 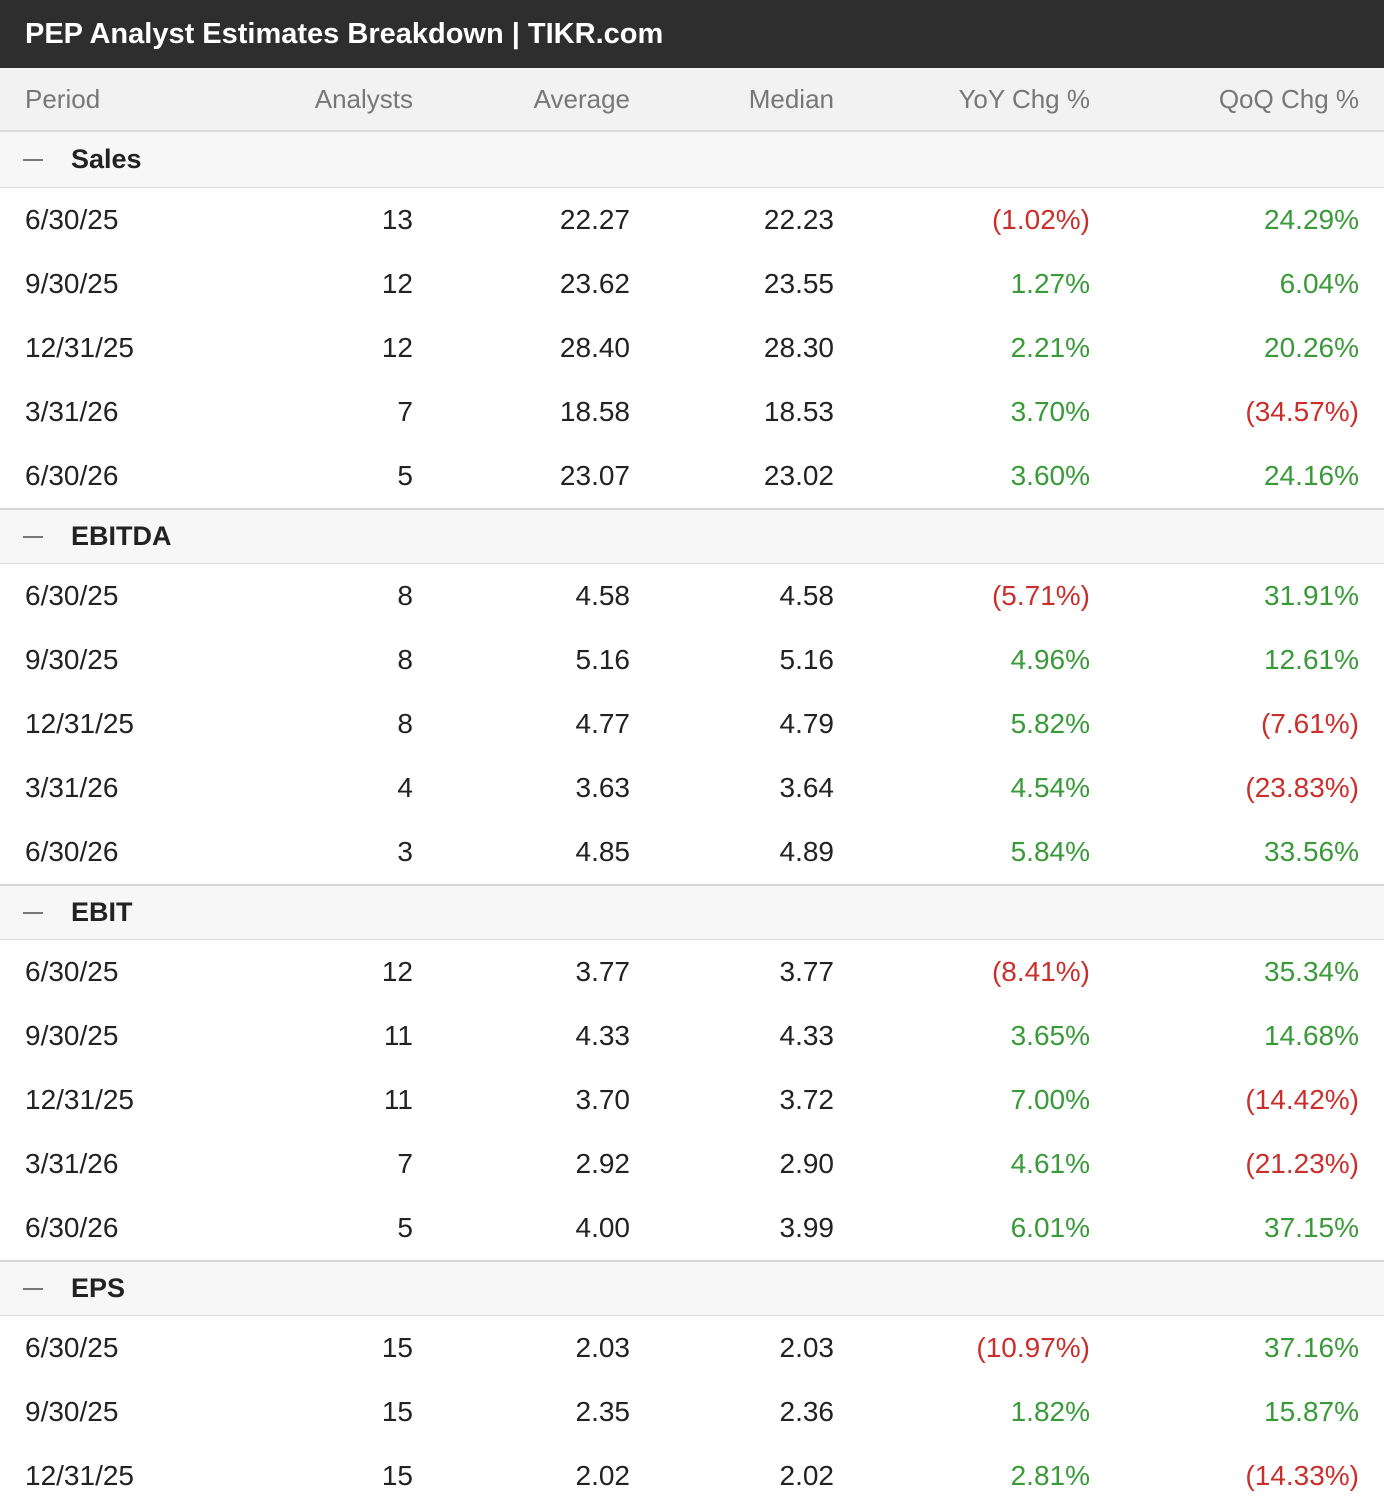 I want to click on cell-average: 3.63, so click(x=603, y=787).